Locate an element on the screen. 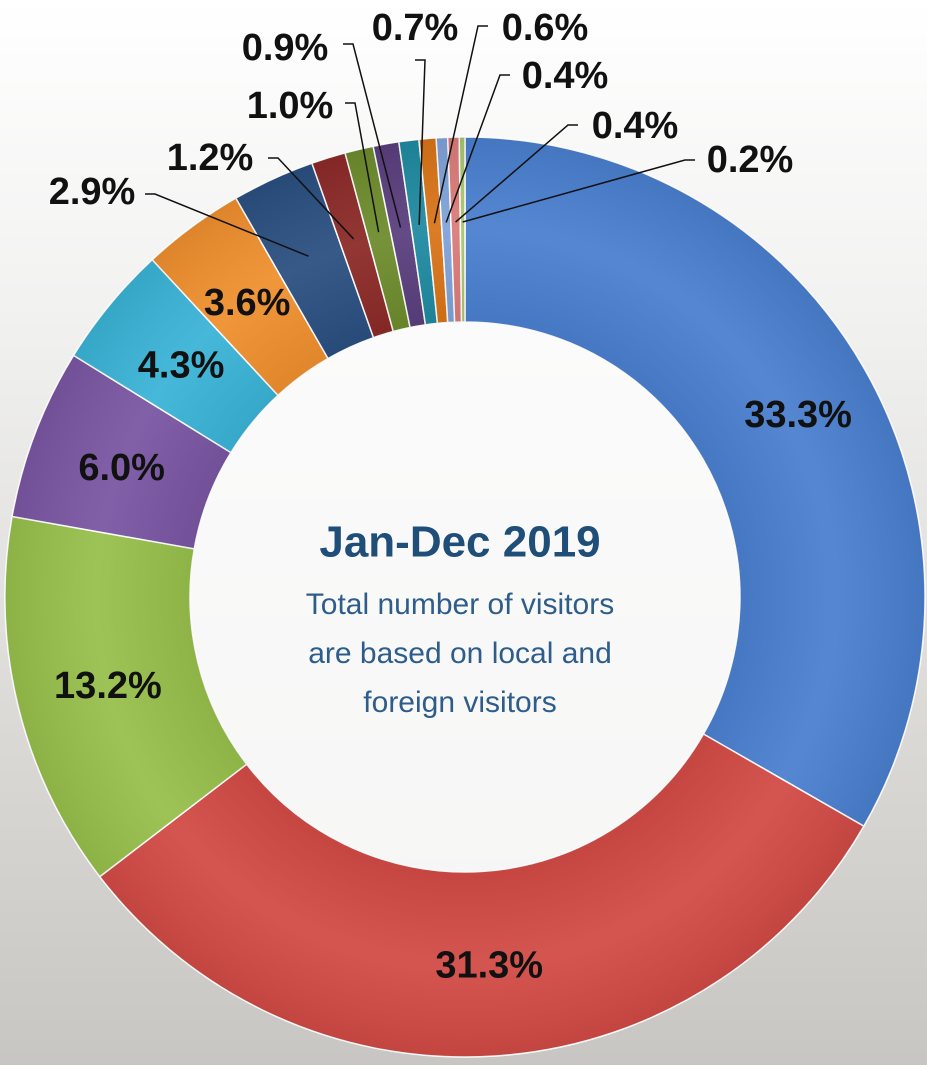 The image size is (927, 1070). data-label: 4.3% is located at coordinates (181, 366).